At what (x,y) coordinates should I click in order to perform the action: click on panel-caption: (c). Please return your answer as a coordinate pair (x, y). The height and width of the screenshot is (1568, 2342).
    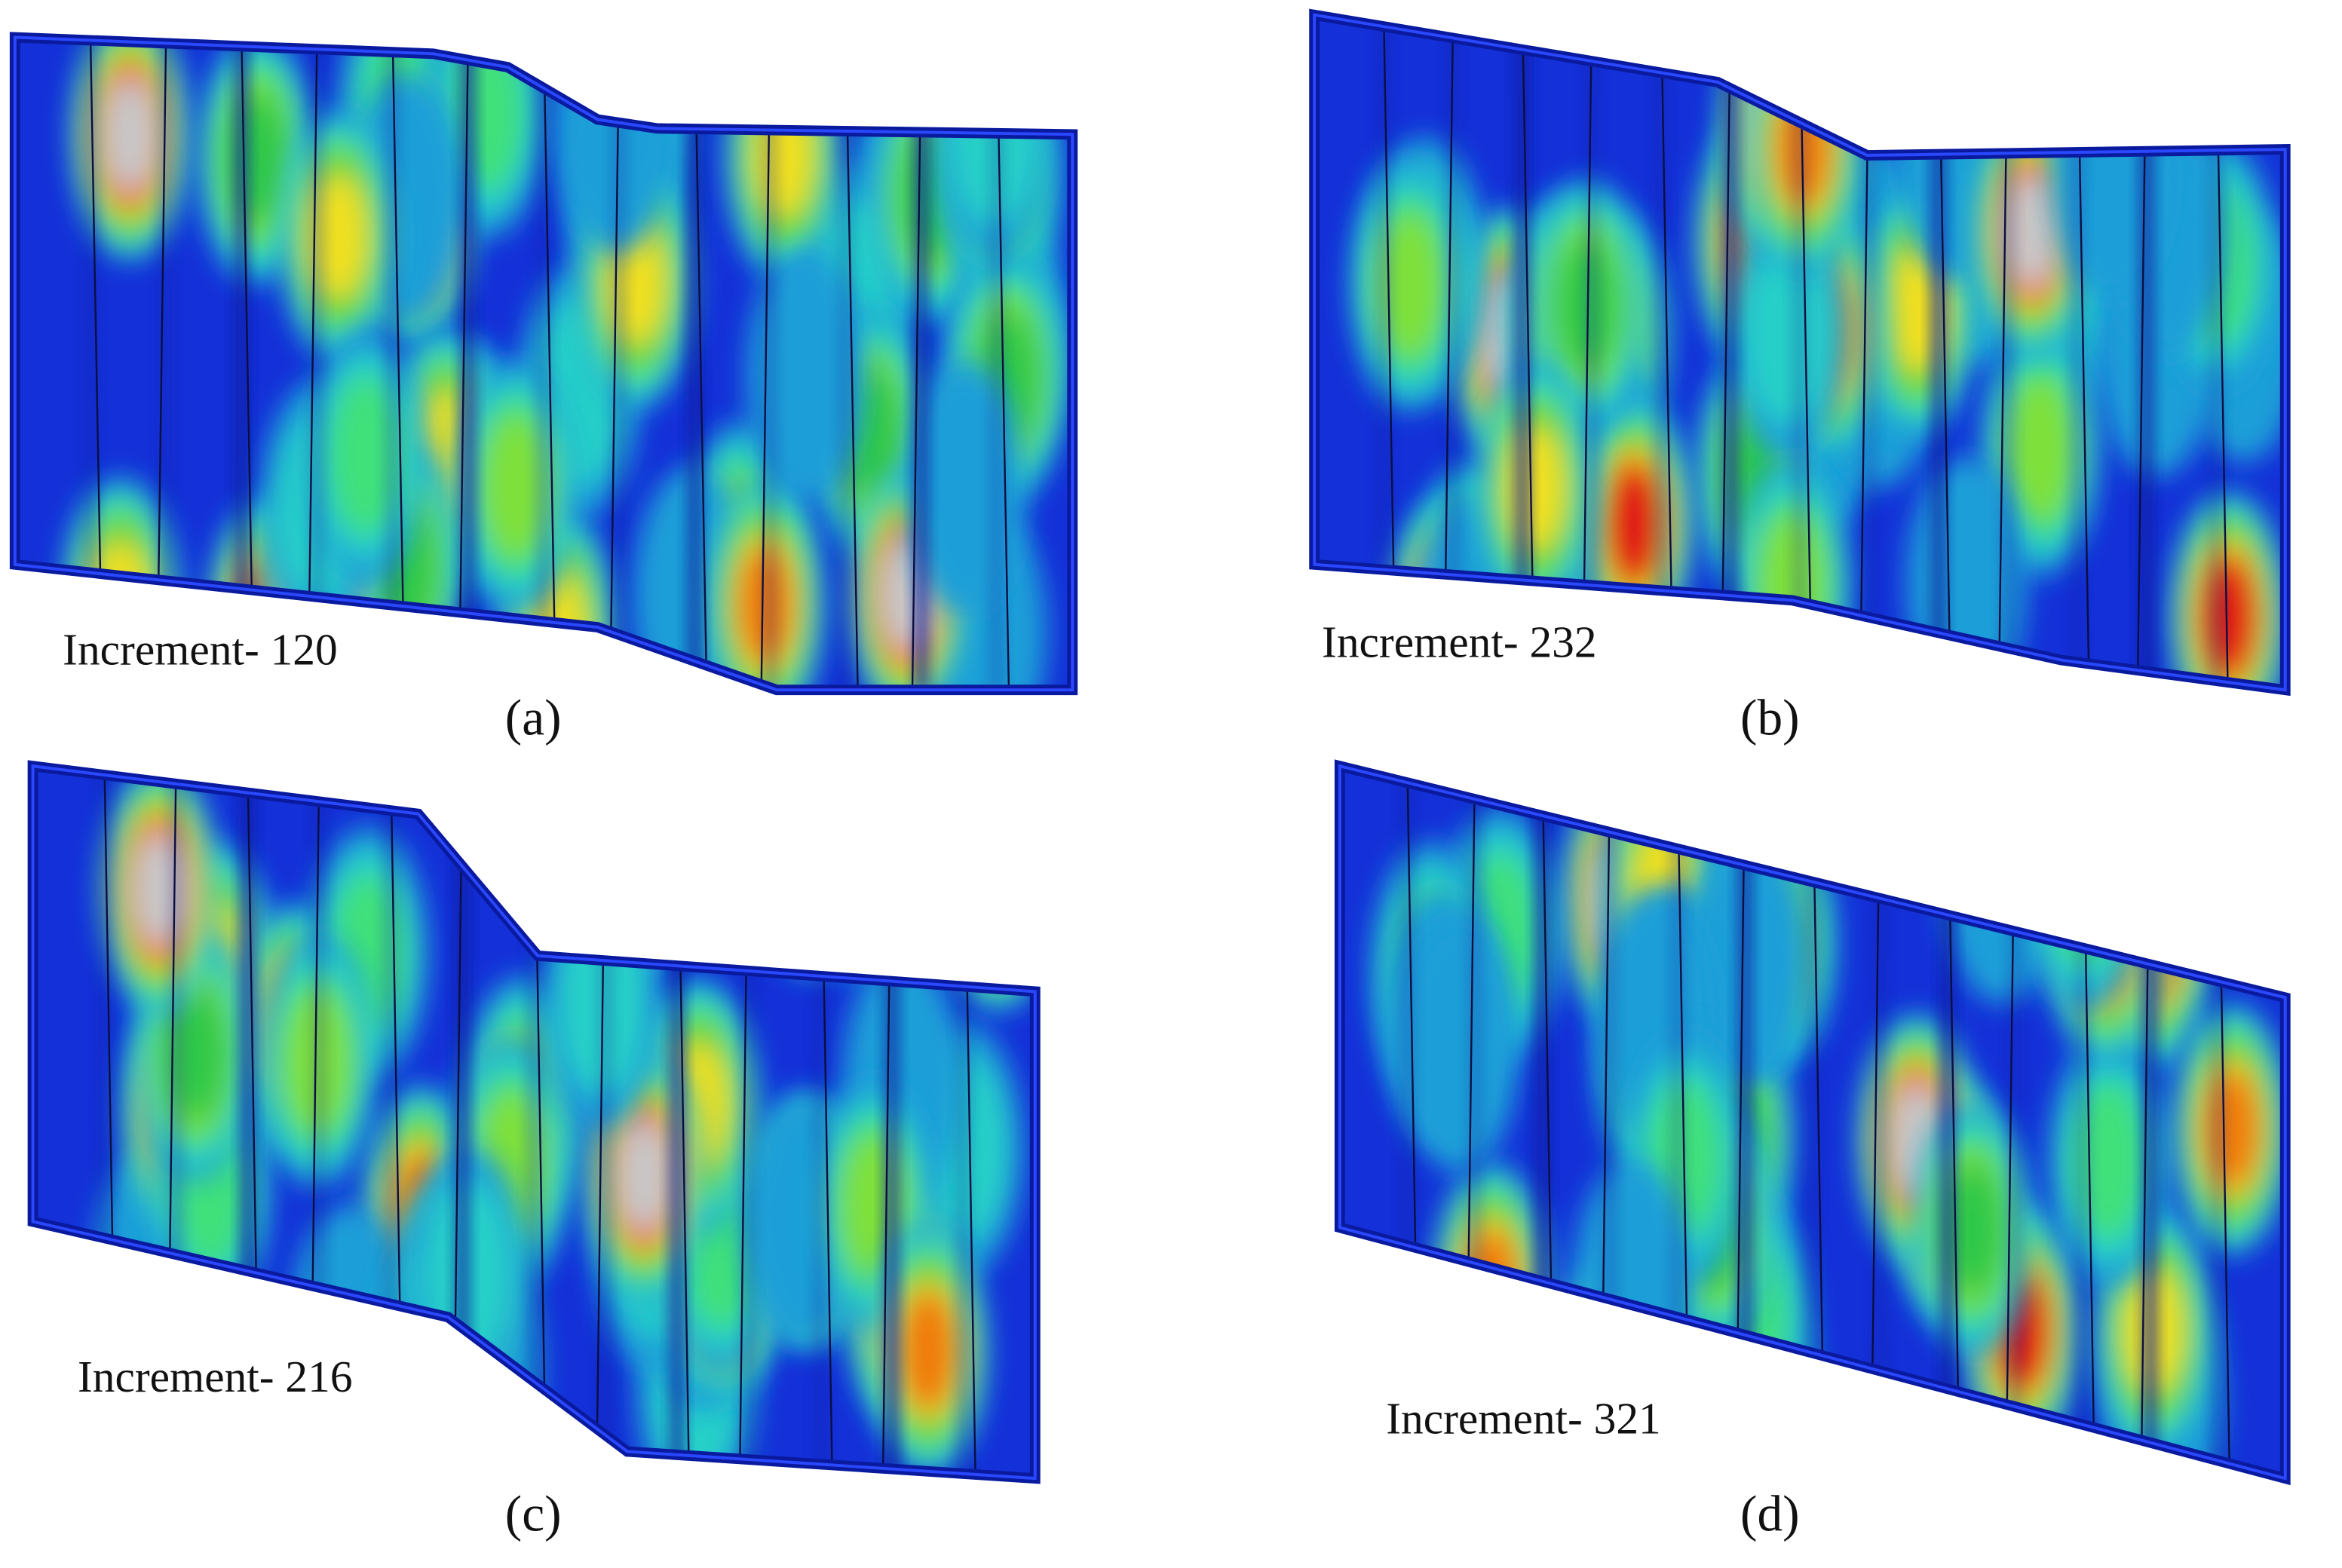
    Looking at the image, I should click on (533, 1513).